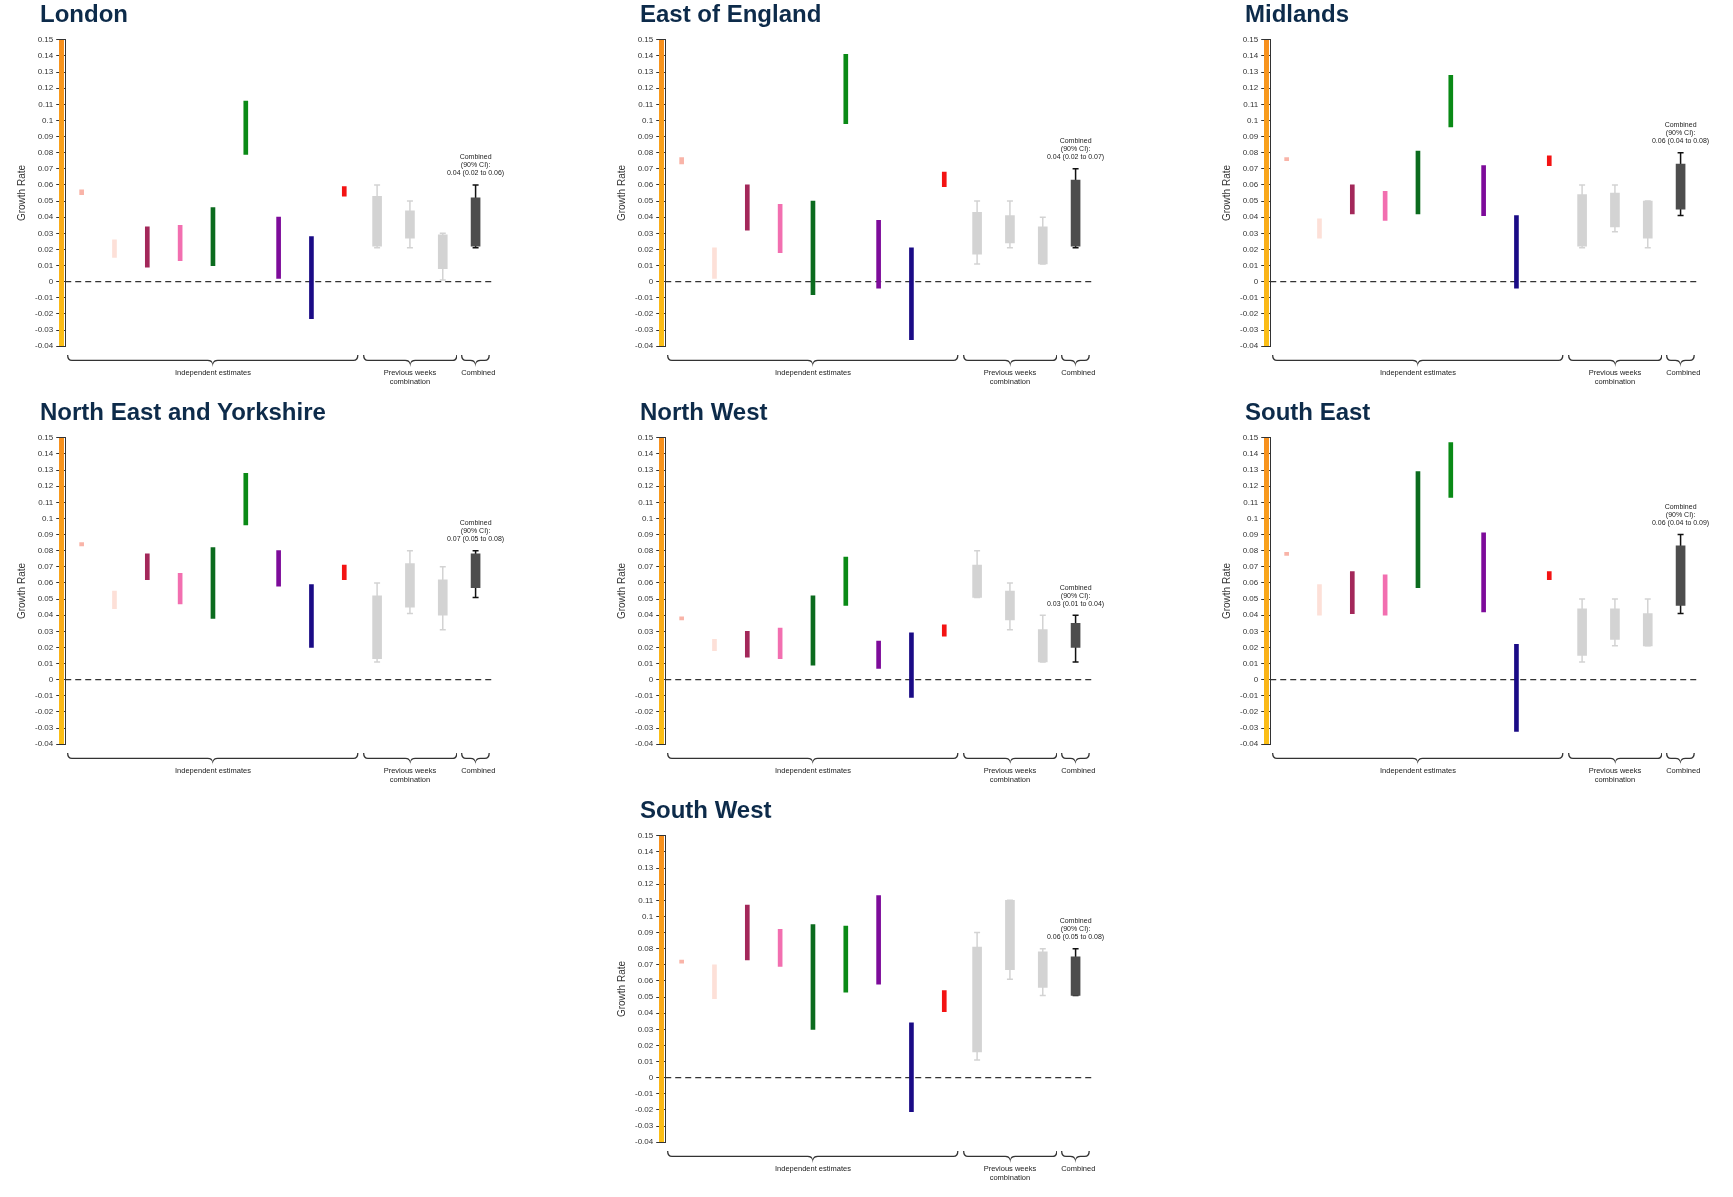  What do you see at coordinates (84, 14) in the screenshot?
I see `chart-title: London` at bounding box center [84, 14].